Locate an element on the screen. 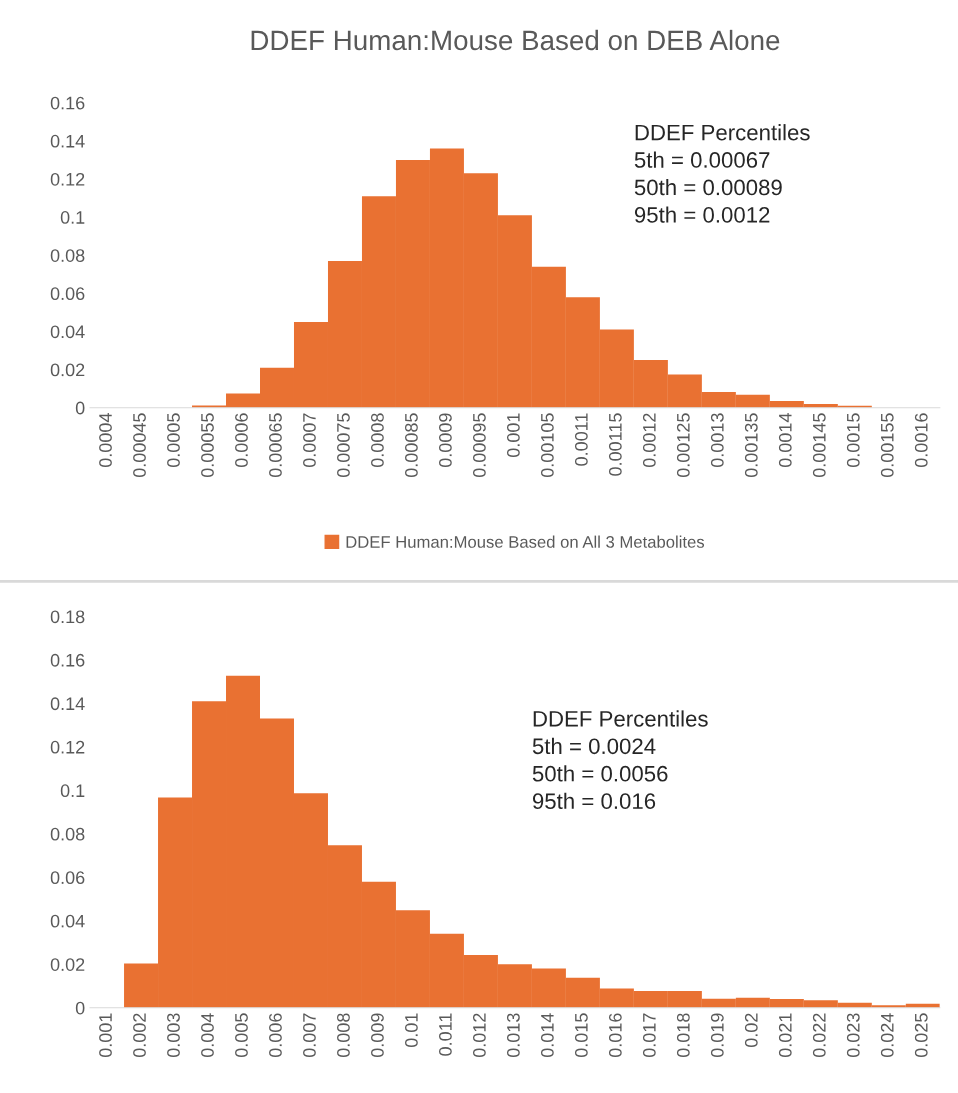 The image size is (958, 1093). legend-label: DDEF Human:Mouse Based on All 3 Metabolites is located at coordinates (525, 541).